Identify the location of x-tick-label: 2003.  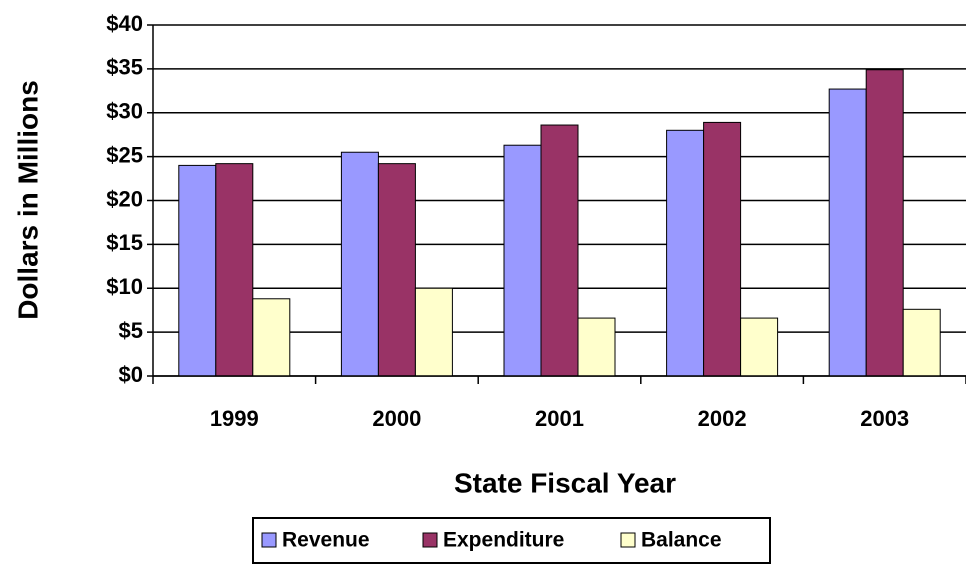
(884, 418).